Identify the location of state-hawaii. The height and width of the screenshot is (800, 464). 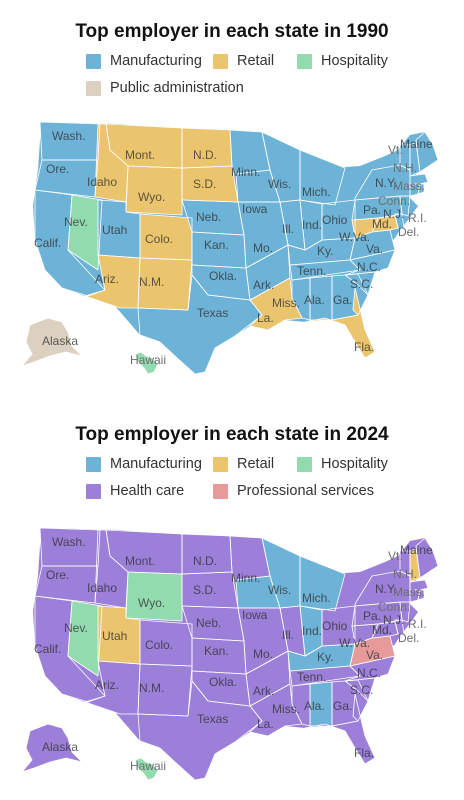
(146, 363).